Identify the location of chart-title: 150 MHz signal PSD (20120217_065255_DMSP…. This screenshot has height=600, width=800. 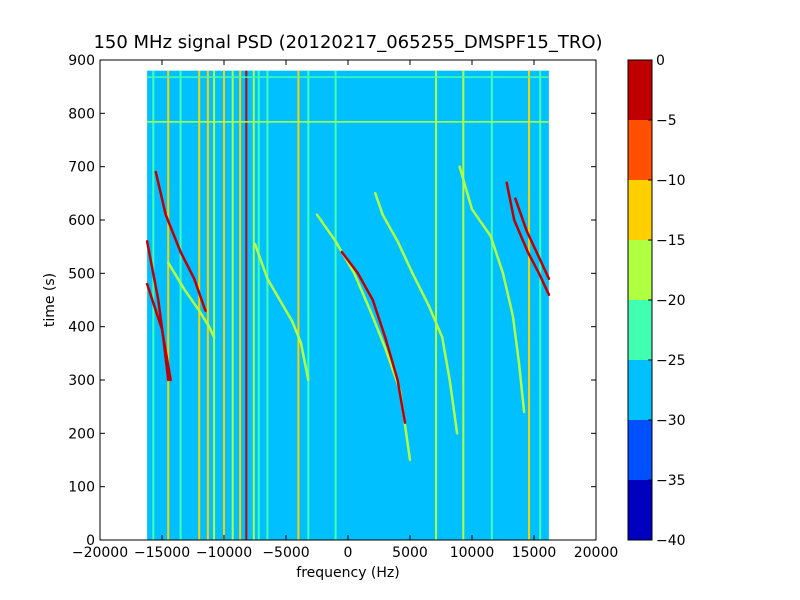
(347, 42).